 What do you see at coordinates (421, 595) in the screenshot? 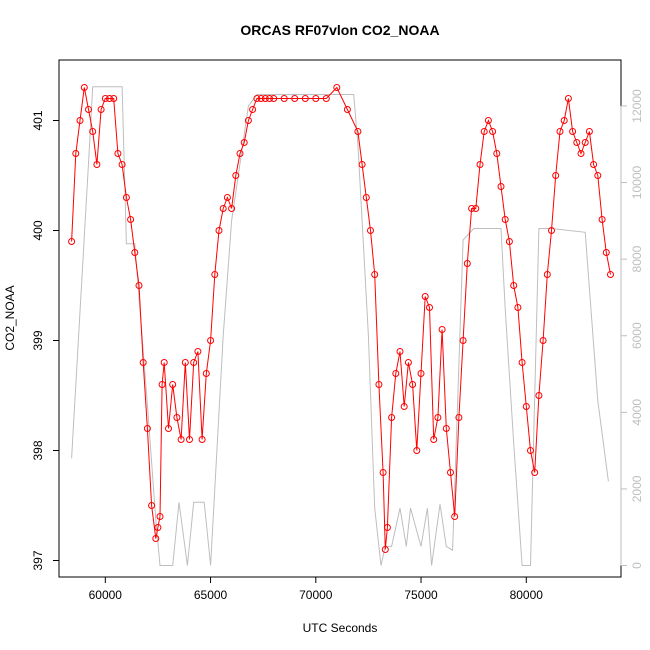
I see `x-tick-label: 75000` at bounding box center [421, 595].